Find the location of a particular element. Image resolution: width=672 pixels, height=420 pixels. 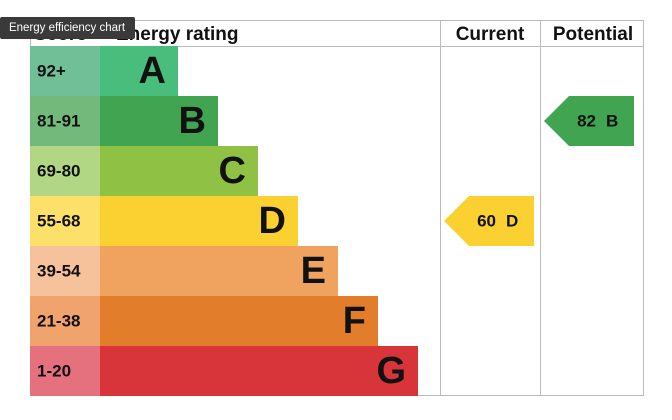

rating-header: Energy rating is located at coordinates (177, 34).